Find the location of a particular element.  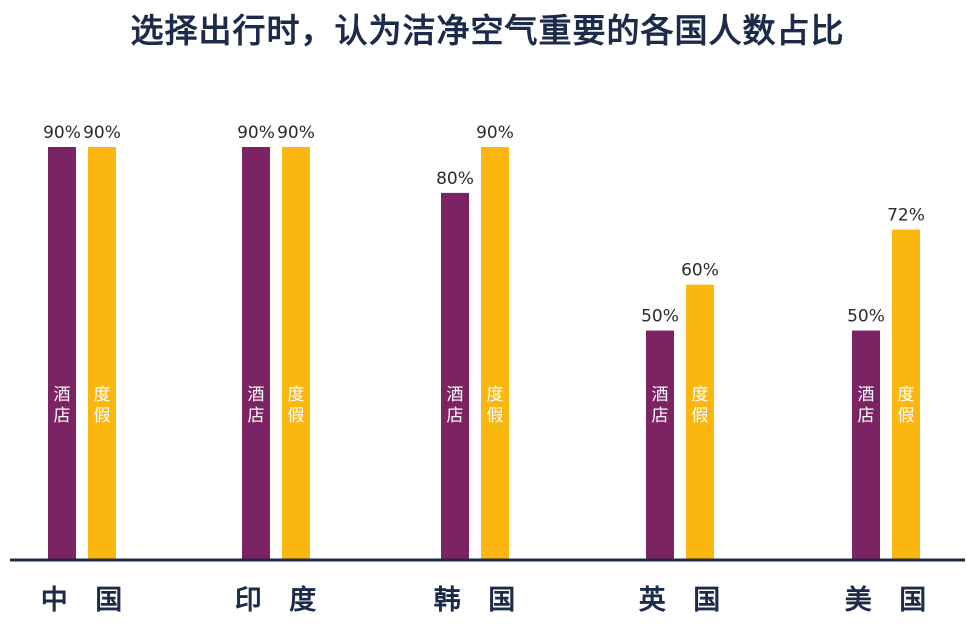

category-label: 印 度 is located at coordinates (280, 600).